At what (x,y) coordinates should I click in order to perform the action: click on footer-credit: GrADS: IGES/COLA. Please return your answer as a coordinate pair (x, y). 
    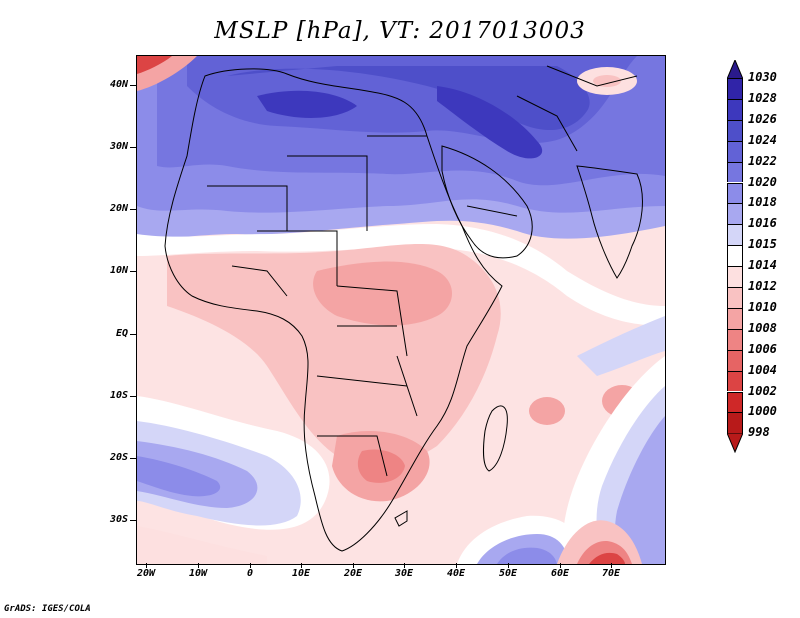
    Looking at the image, I should click on (47, 609).